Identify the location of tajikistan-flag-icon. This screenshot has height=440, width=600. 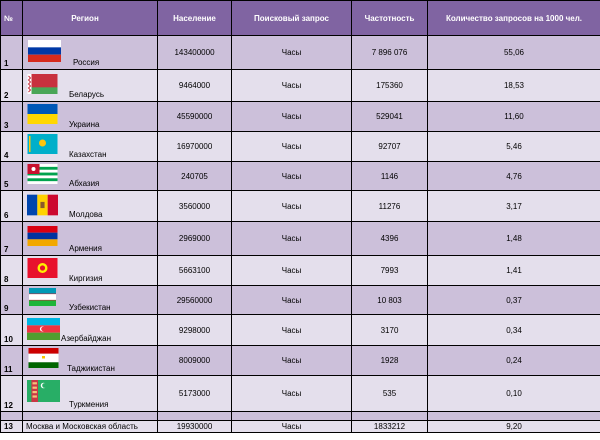
(43, 358).